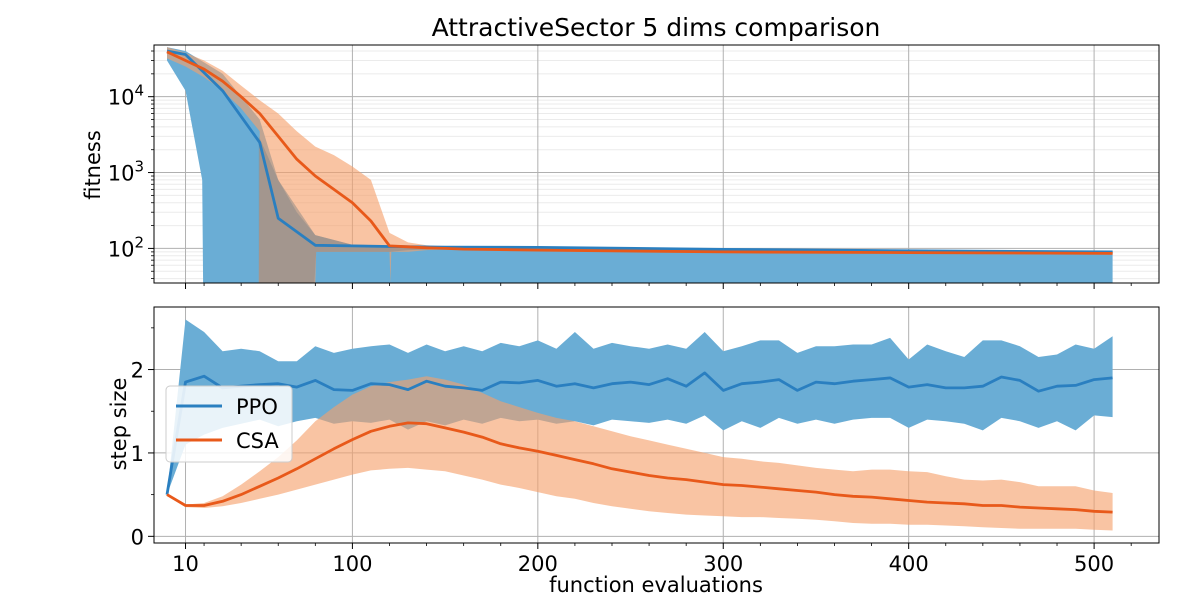  I want to click on legend: PPO CSA, so click(229, 424).